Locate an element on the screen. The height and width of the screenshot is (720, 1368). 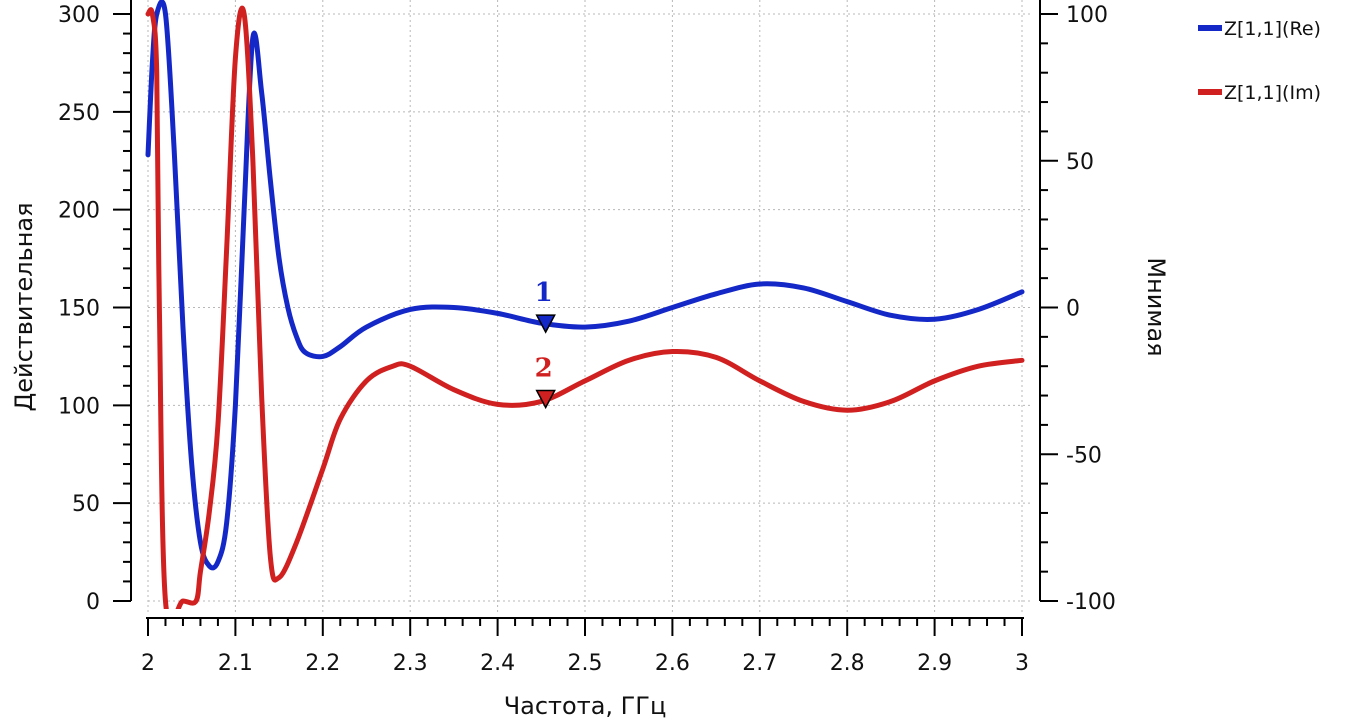
x-tick-label: 2.1 is located at coordinates (235, 663).